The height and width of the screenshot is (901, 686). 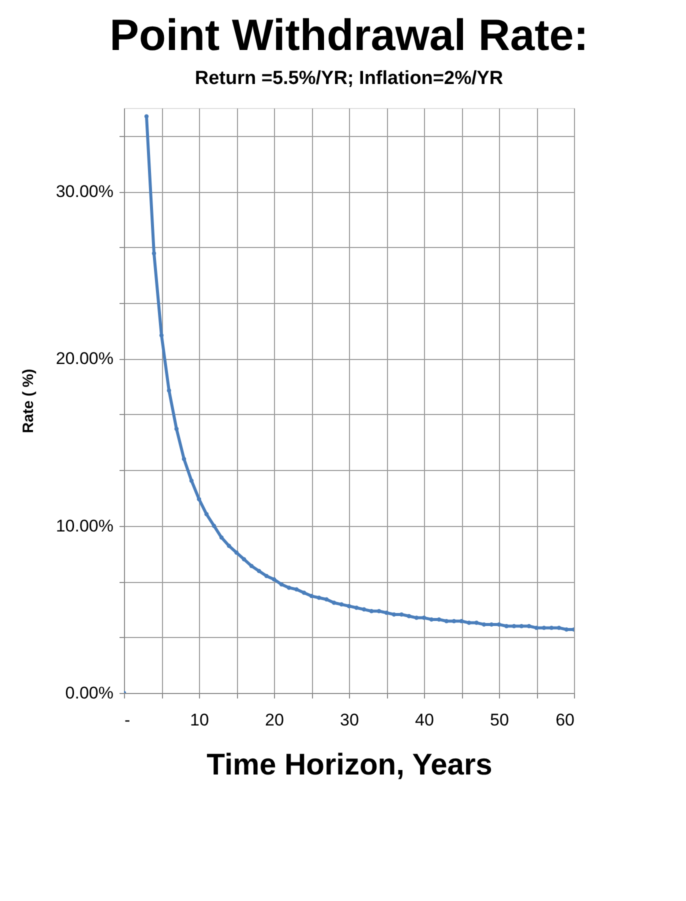 I want to click on chart-title: Point Withdrawal Rate:, so click(x=349, y=35).